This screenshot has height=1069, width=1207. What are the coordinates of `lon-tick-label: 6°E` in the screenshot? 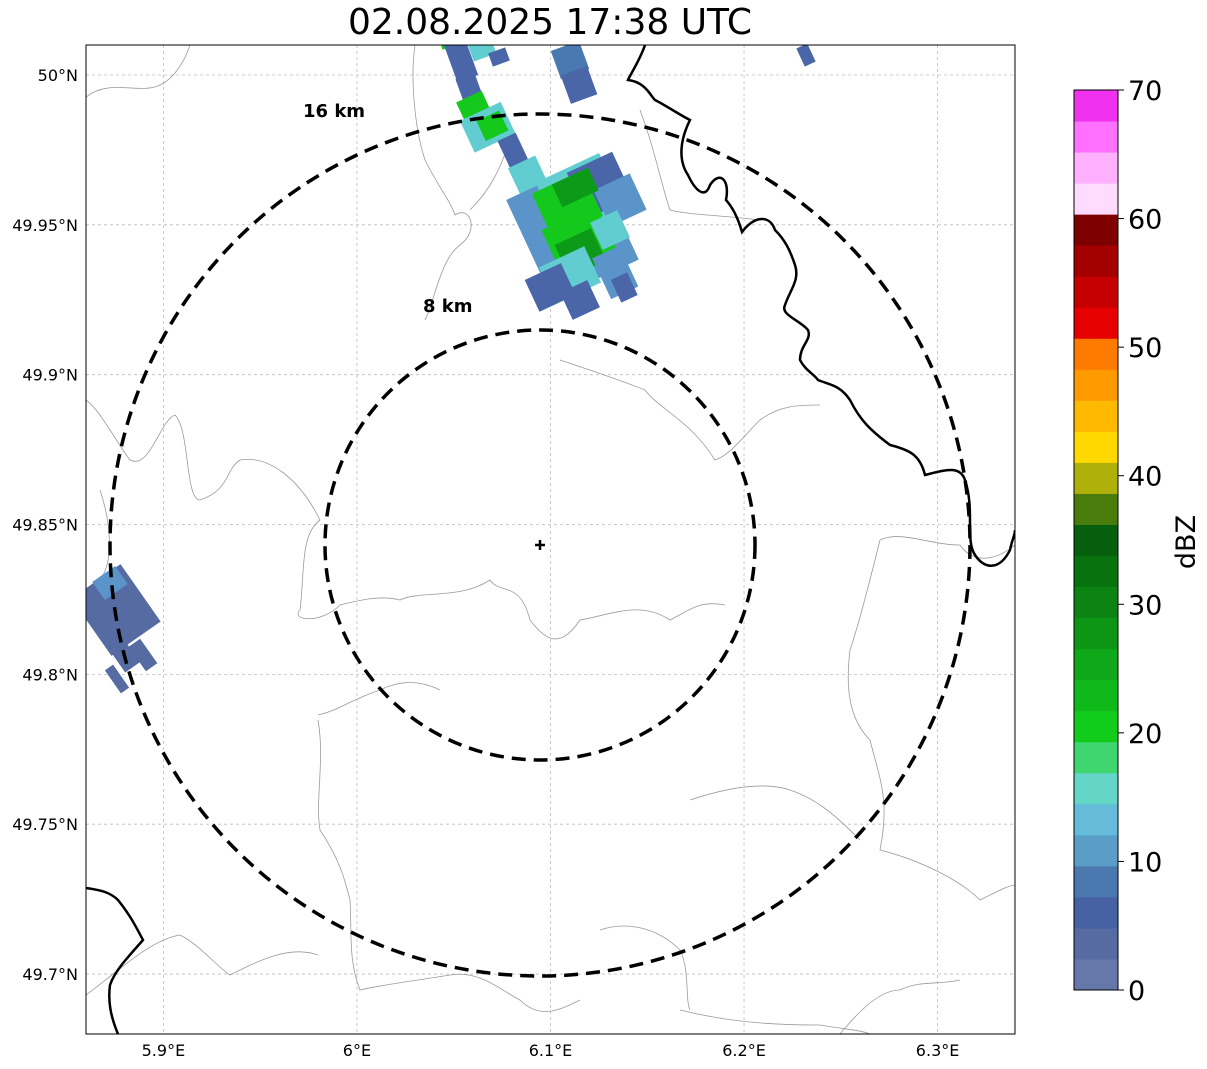 It's located at (357, 1050).